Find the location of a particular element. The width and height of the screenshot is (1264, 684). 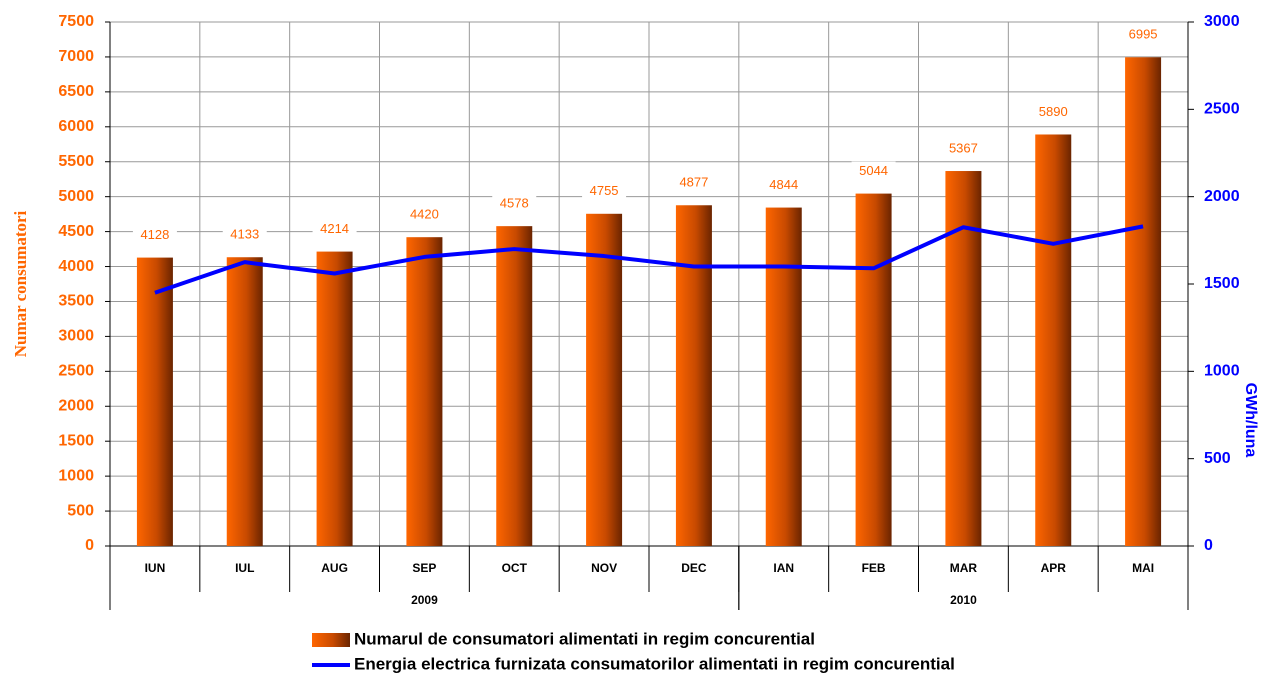

y-tick-label: 7000 is located at coordinates (76, 56).